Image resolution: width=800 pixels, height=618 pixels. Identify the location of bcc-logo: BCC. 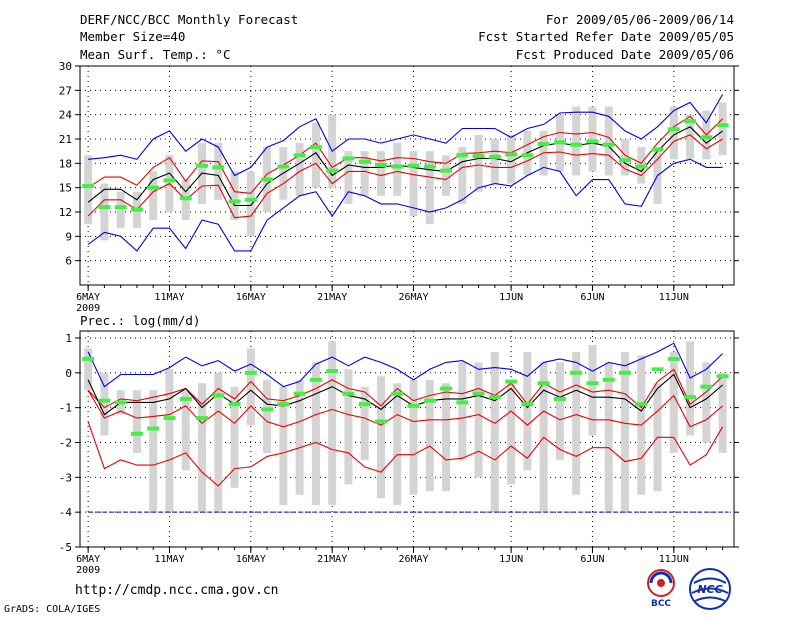
(661, 588).